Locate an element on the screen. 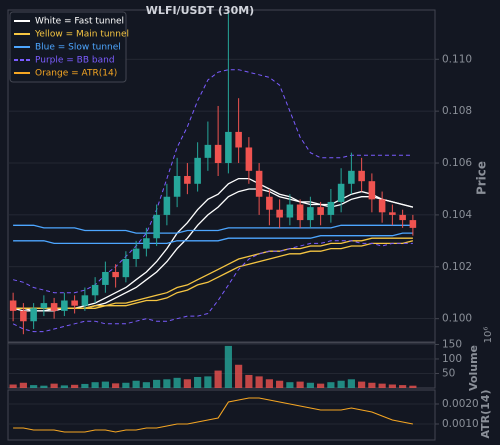  atr-panel is located at coordinates (221, 415).